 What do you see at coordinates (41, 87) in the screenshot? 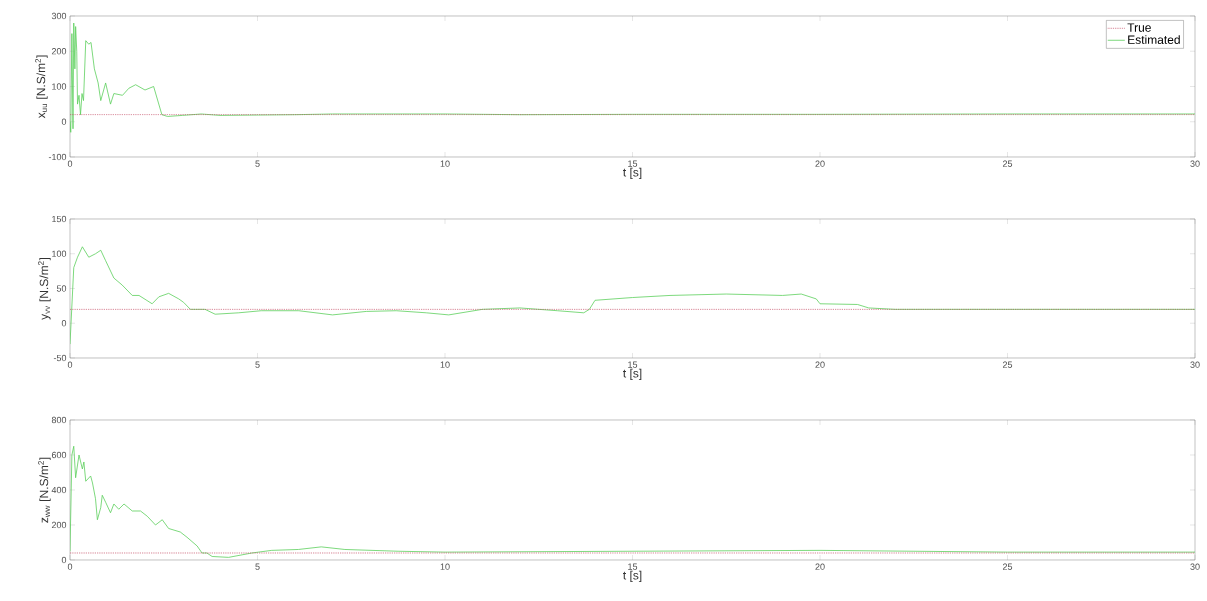
I see `y-axis-title: x$_{uu}$ [N.S/m$^{2}$]` at bounding box center [41, 87].